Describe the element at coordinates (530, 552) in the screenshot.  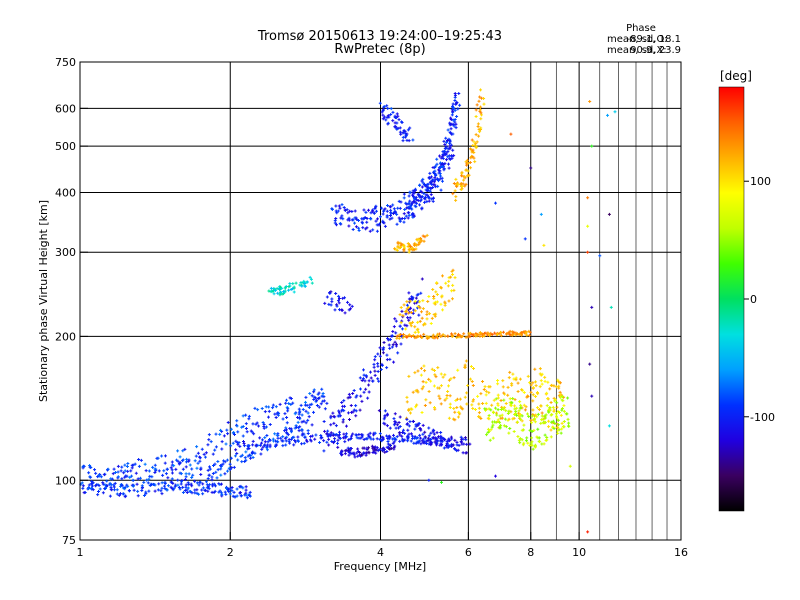
I see `x-tick-label: 8` at that location.